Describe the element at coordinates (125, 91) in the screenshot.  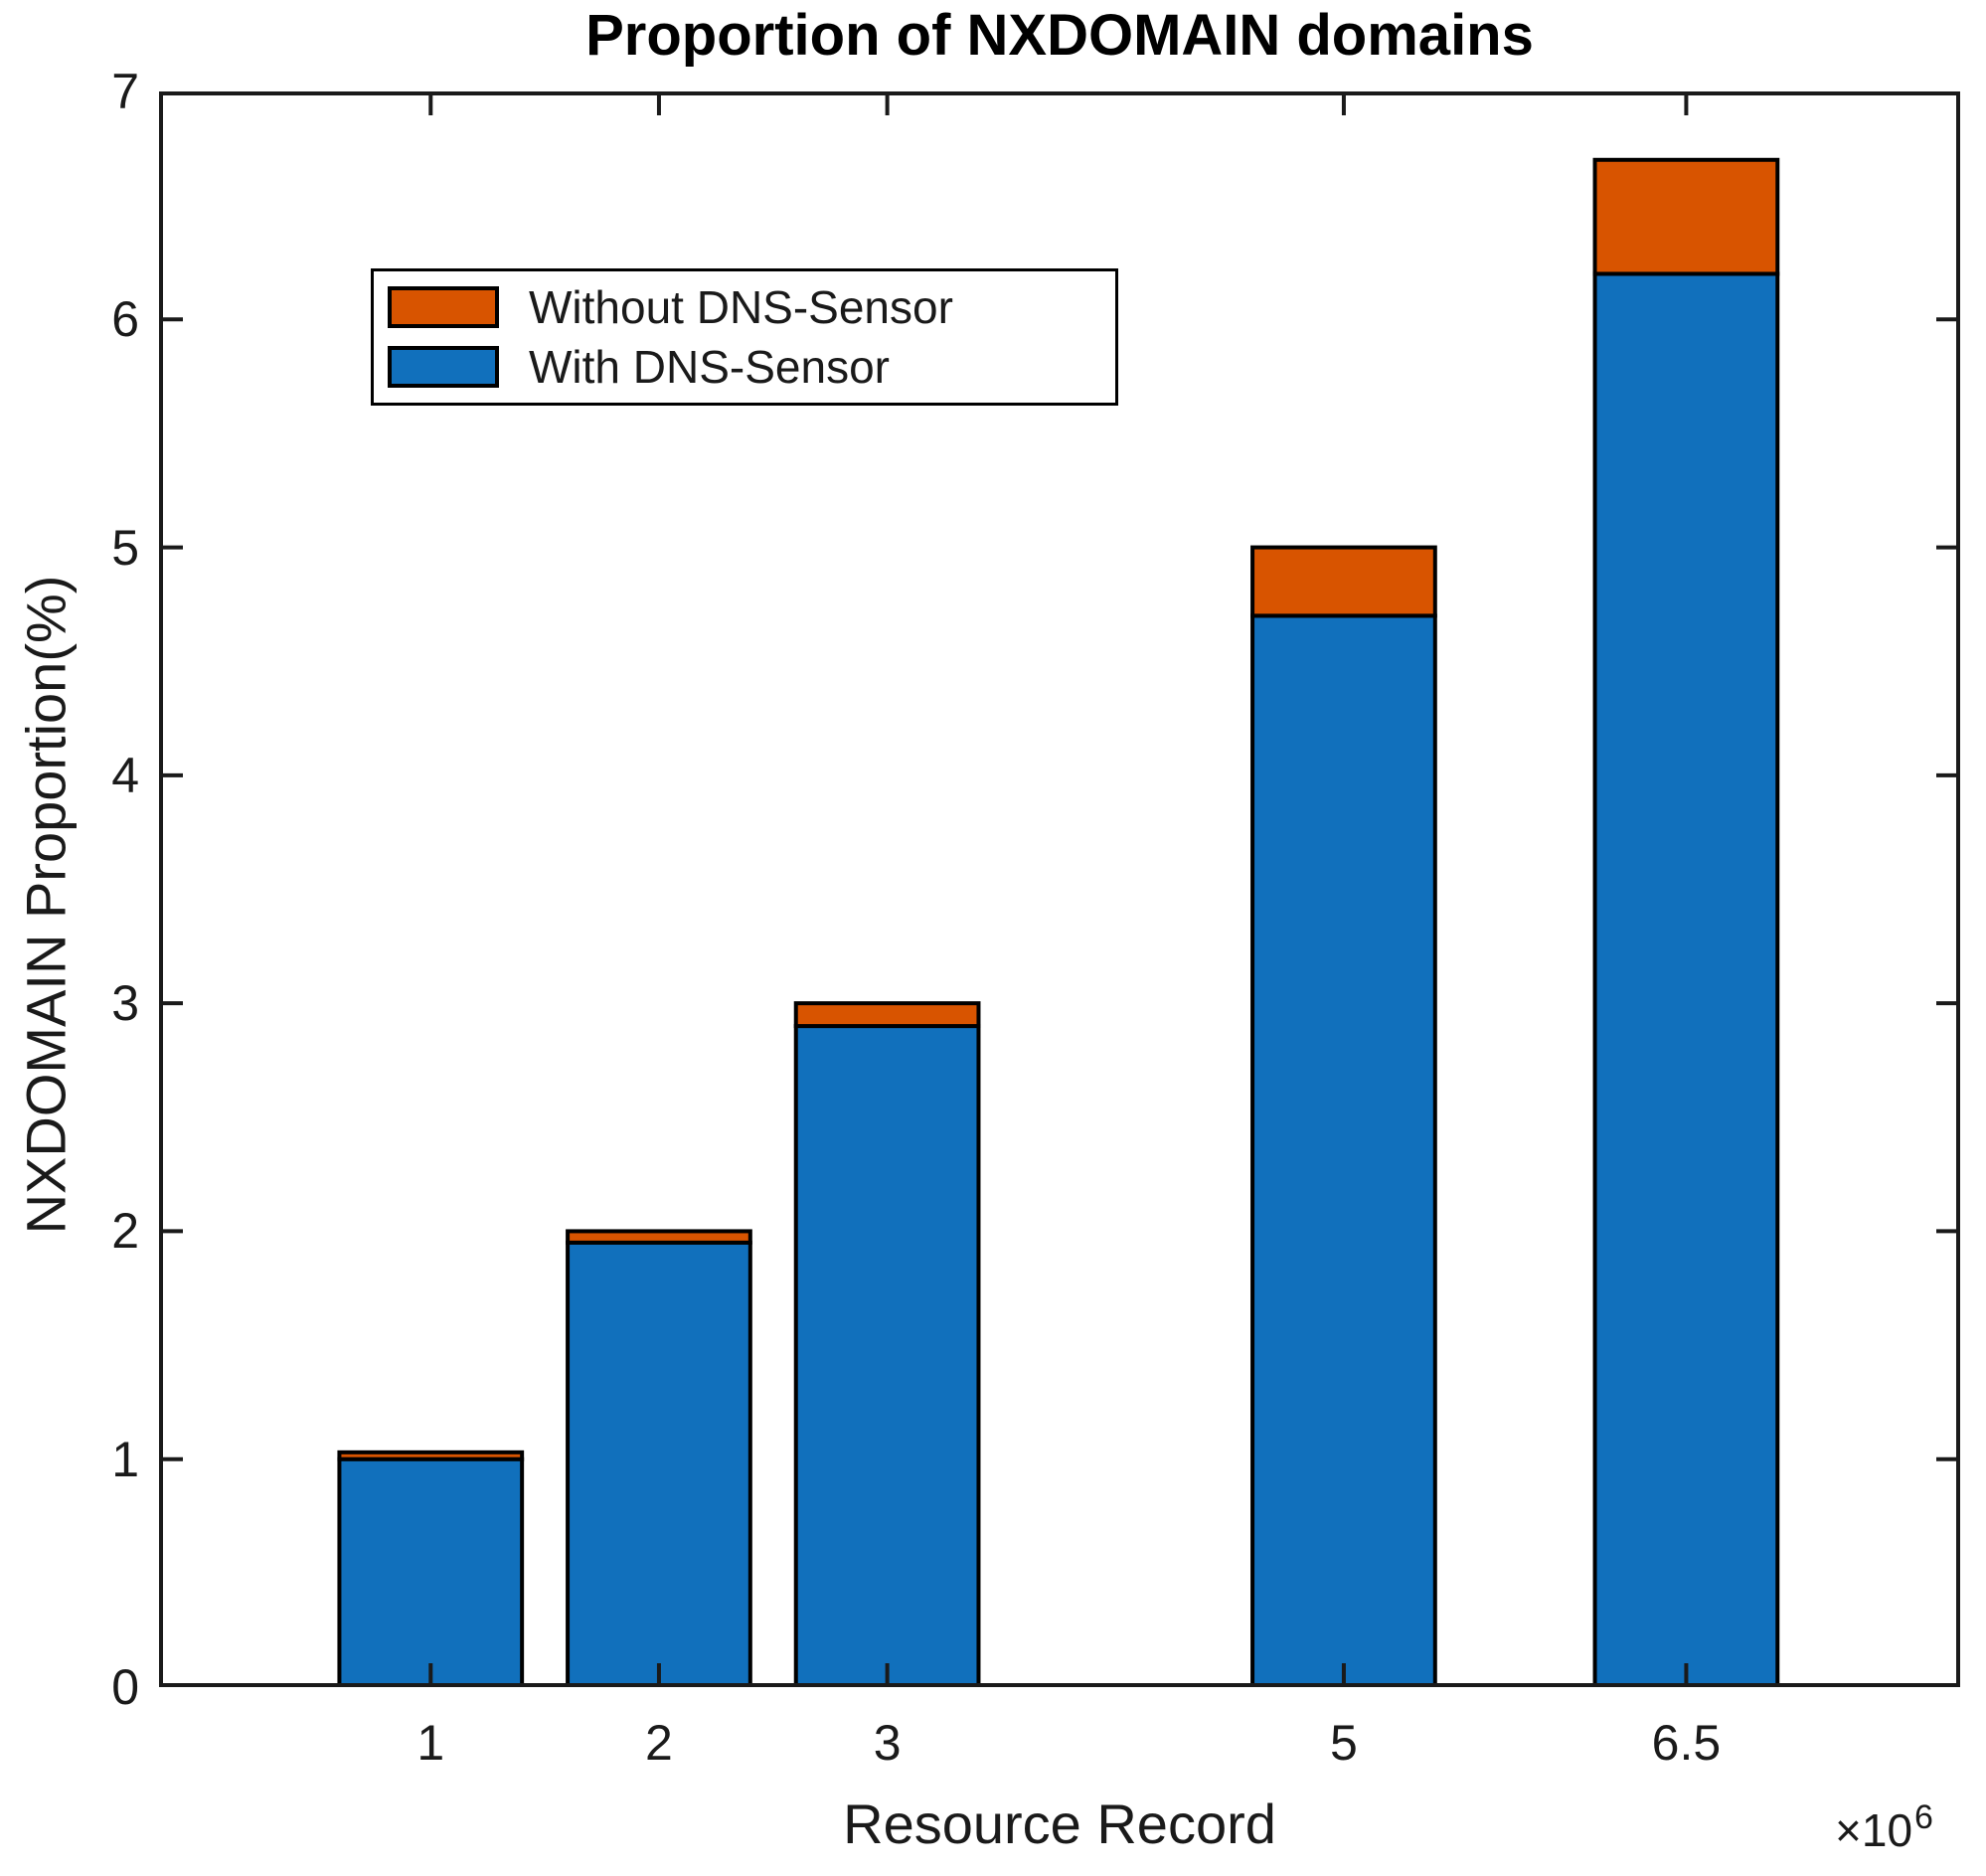
I see `y-tick-label-7: 7` at that location.